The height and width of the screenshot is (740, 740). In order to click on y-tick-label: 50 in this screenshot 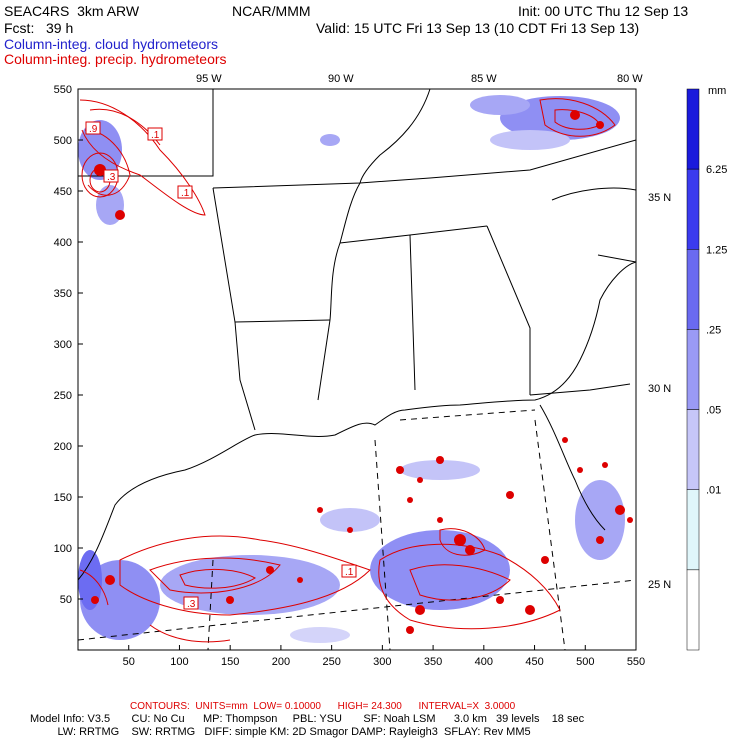, I will do `click(66, 600)`.